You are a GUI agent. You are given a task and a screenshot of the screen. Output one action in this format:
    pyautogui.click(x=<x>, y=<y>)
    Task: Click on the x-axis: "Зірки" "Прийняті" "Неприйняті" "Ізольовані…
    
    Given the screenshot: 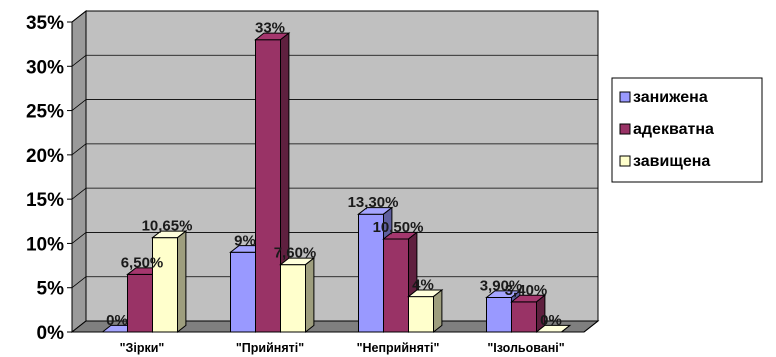 What is the action you would take?
    pyautogui.click(x=335, y=337)
    